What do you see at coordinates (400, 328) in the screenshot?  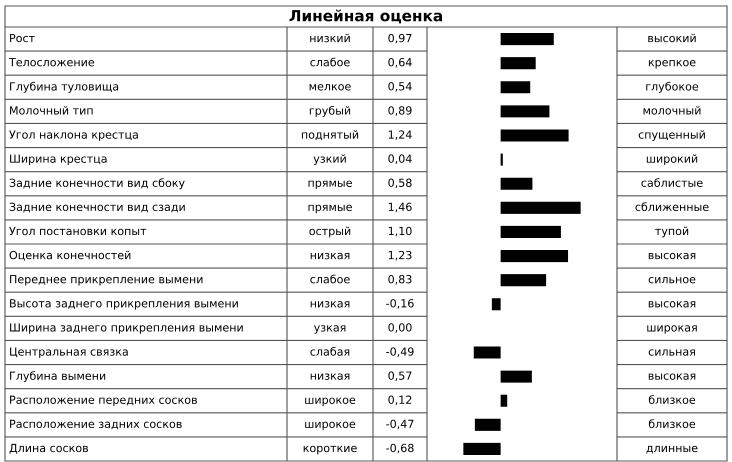 I see `data-label: 0,00` at bounding box center [400, 328].